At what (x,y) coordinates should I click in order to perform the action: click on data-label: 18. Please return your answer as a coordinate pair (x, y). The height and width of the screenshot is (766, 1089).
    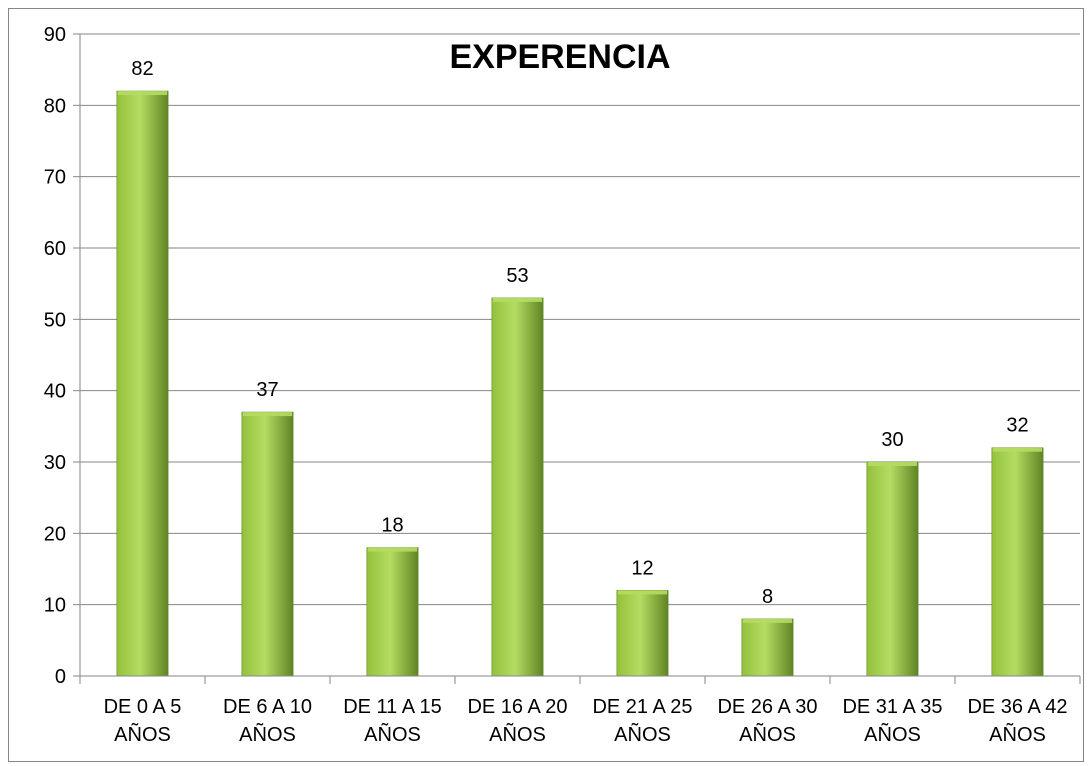
    Looking at the image, I should click on (392, 526).